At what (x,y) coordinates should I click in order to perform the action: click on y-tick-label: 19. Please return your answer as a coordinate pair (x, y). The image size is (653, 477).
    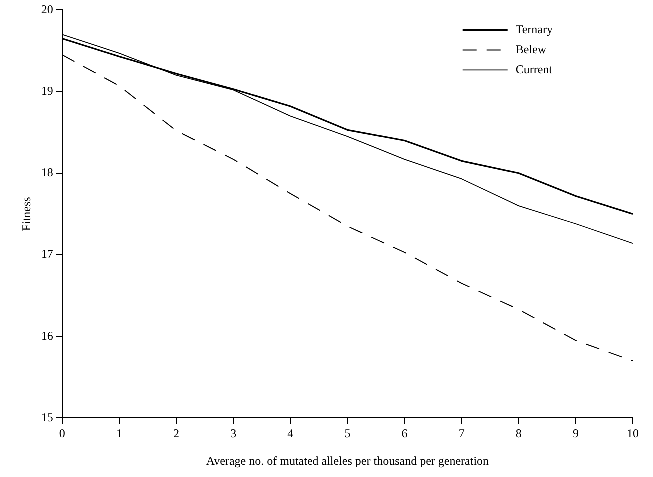
    Looking at the image, I should click on (47, 91).